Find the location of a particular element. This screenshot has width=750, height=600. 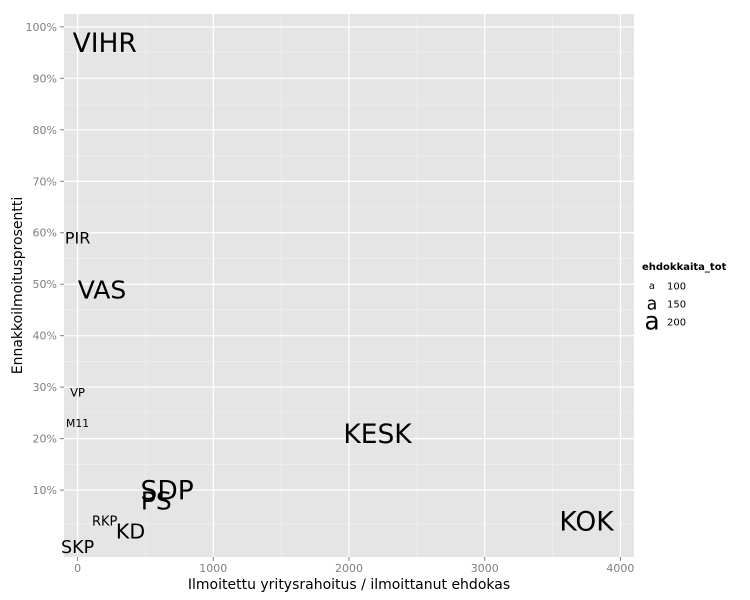

point-label-vihr: VIHR is located at coordinates (105, 43).